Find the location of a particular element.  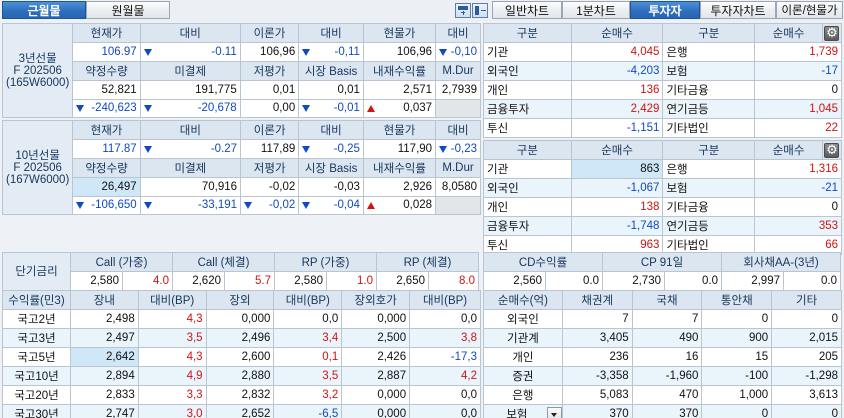

data-cell: -0.27 is located at coordinates (190, 149).